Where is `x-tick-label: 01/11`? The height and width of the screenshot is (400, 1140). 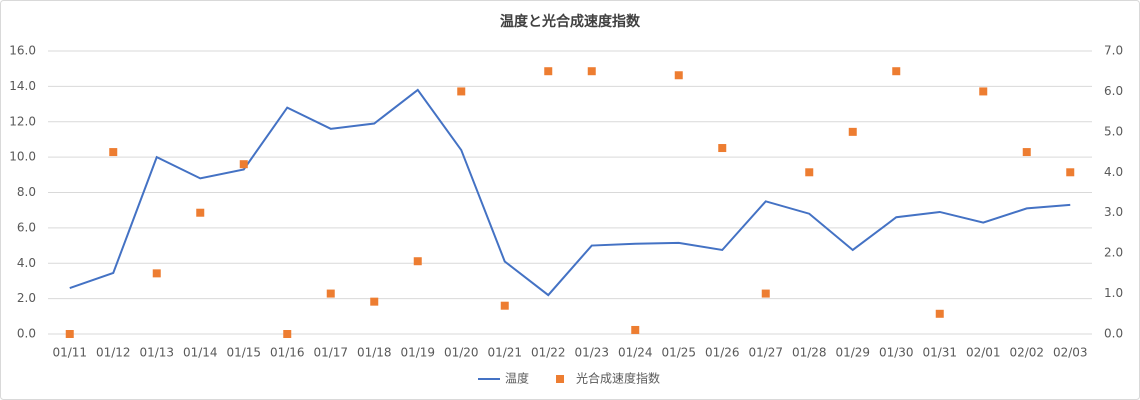 x-tick-label: 01/11 is located at coordinates (69, 353).